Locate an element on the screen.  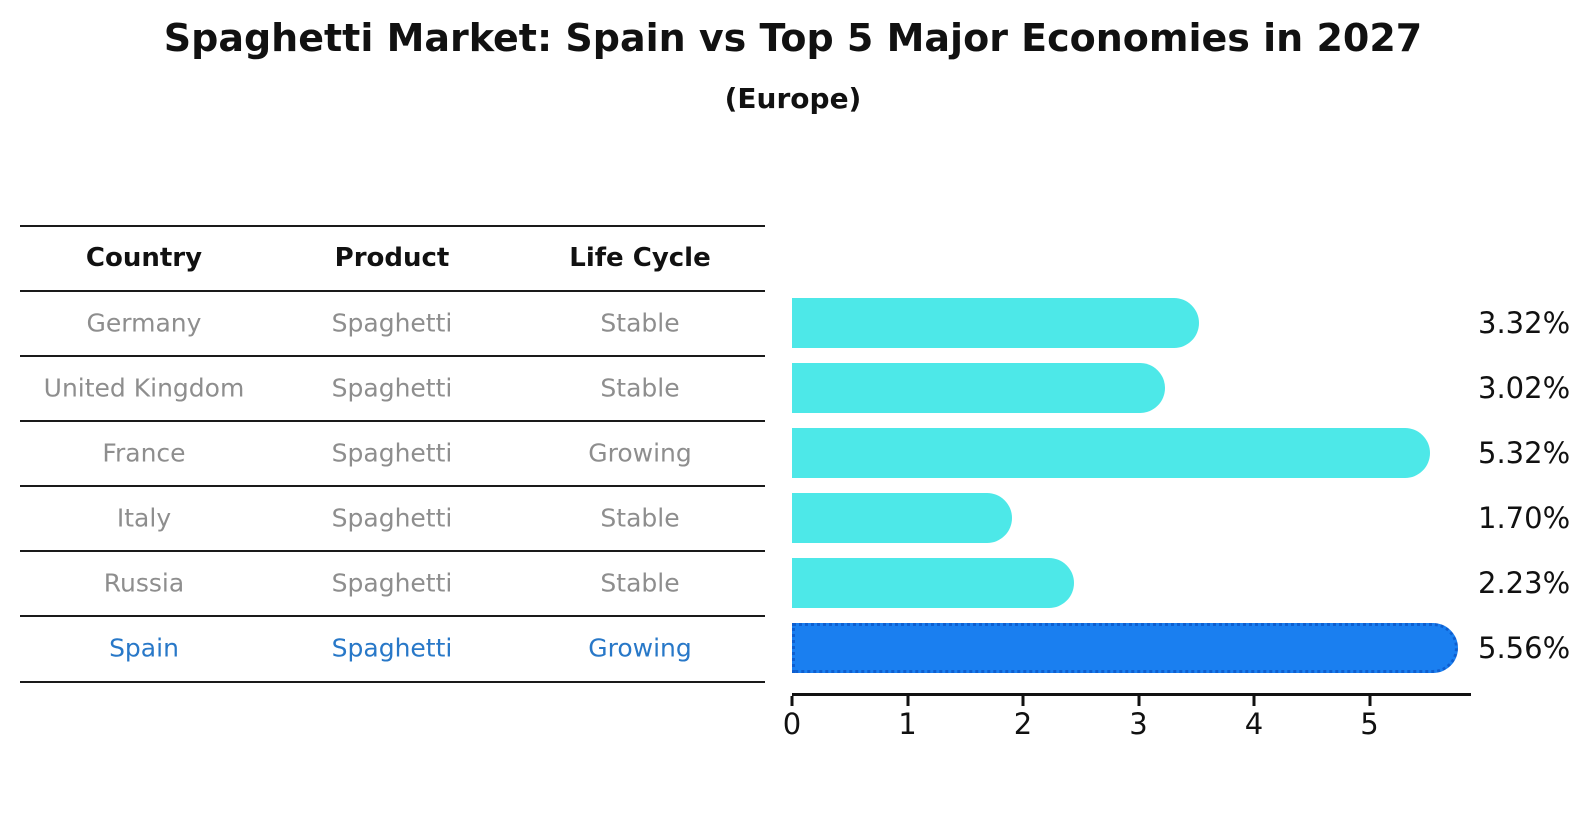
table-cell-country-italy: Italy is located at coordinates (144, 517).